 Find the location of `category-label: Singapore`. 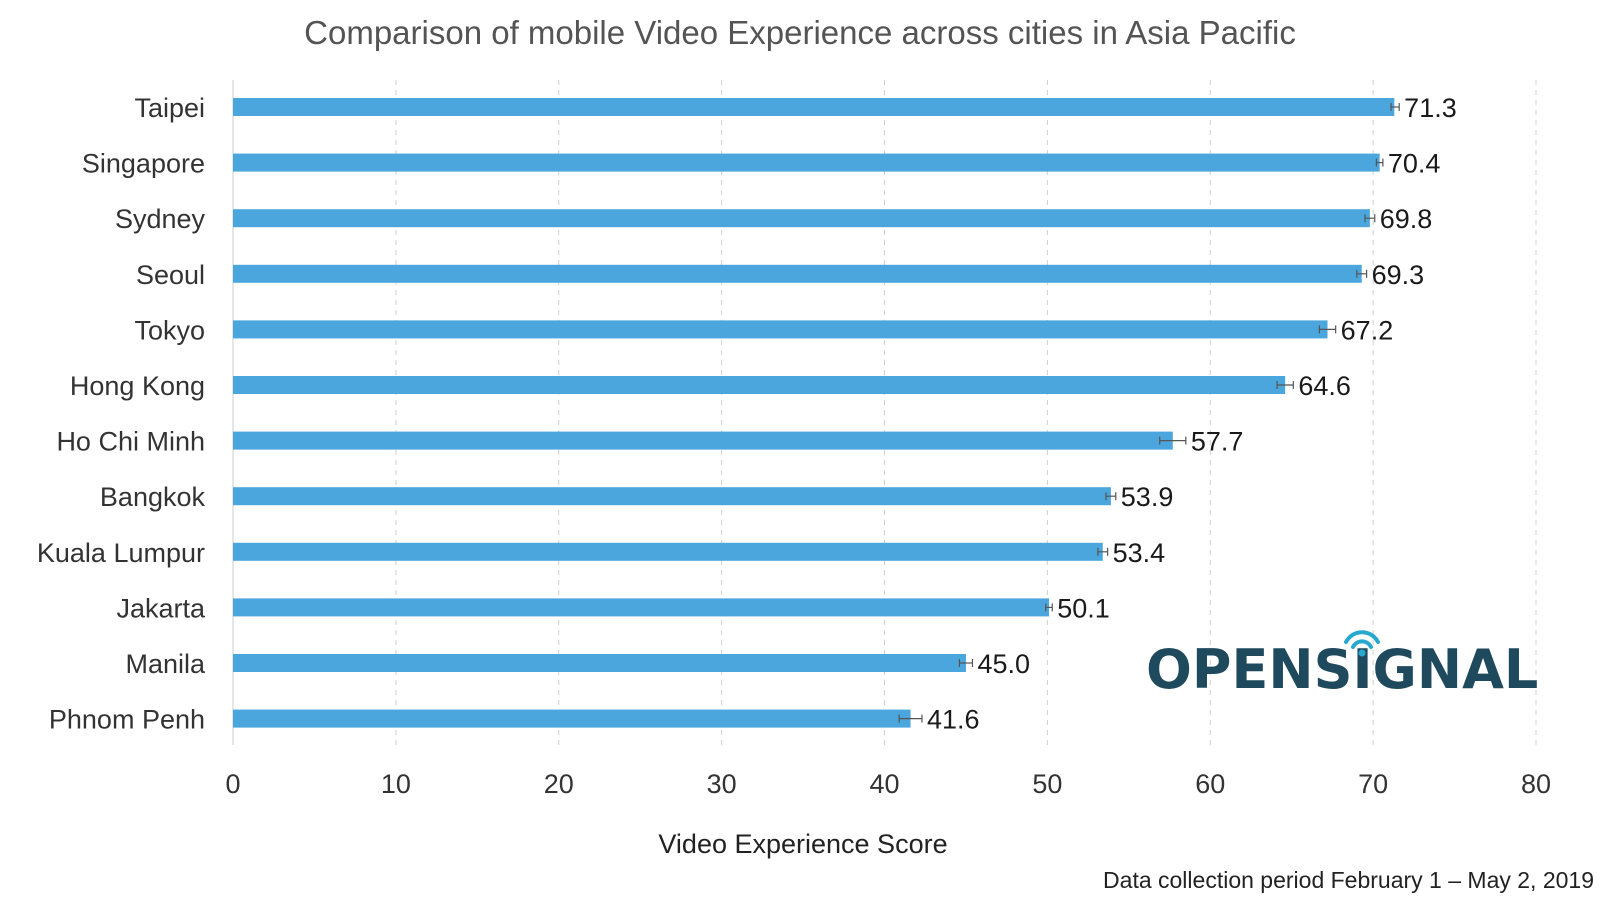

category-label: Singapore is located at coordinates (143, 164).